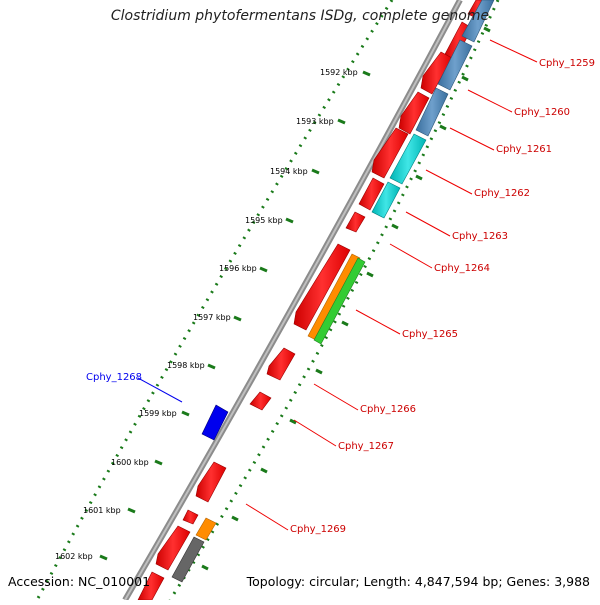 Image resolution: width=600 pixels, height=605 pixels. What do you see at coordinates (238, 268) in the screenshot?
I see `ruler-label: 1596 kbp` at bounding box center [238, 268].